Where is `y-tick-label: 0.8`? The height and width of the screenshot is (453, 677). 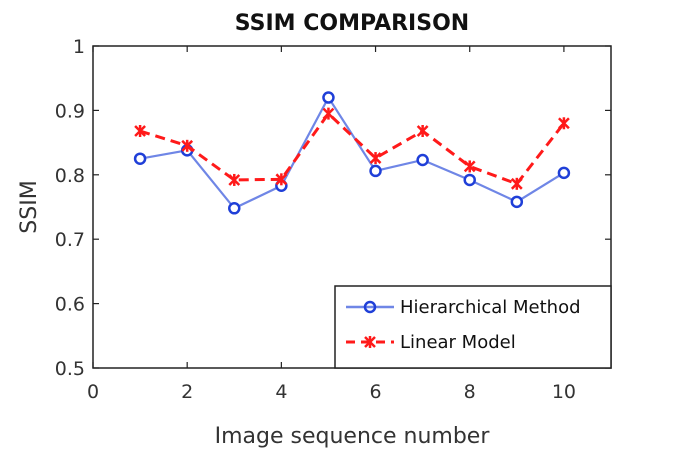 y-tick-label: 0.8 is located at coordinates (70, 176).